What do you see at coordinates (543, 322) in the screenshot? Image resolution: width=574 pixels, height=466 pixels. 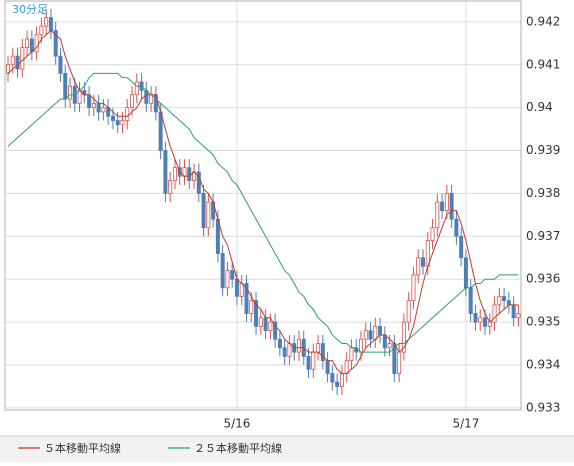 I see `y-tick-label: 0.935` at bounding box center [543, 322].